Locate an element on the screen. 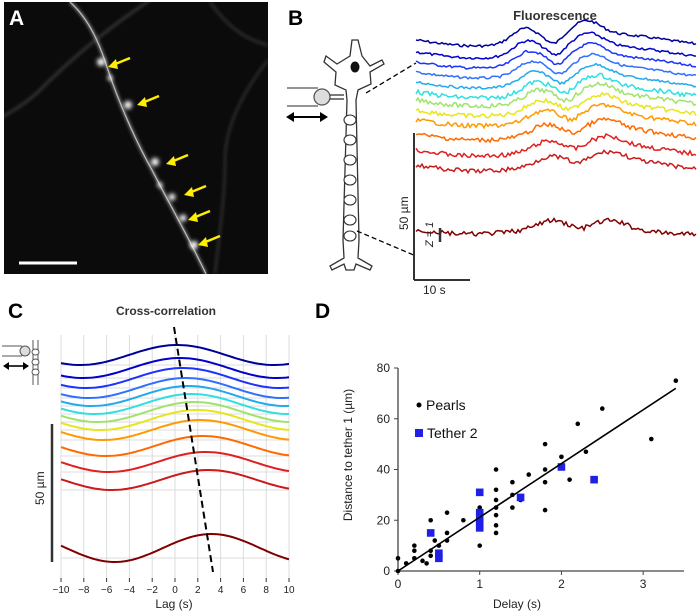  fit-line is located at coordinates (537, 479).